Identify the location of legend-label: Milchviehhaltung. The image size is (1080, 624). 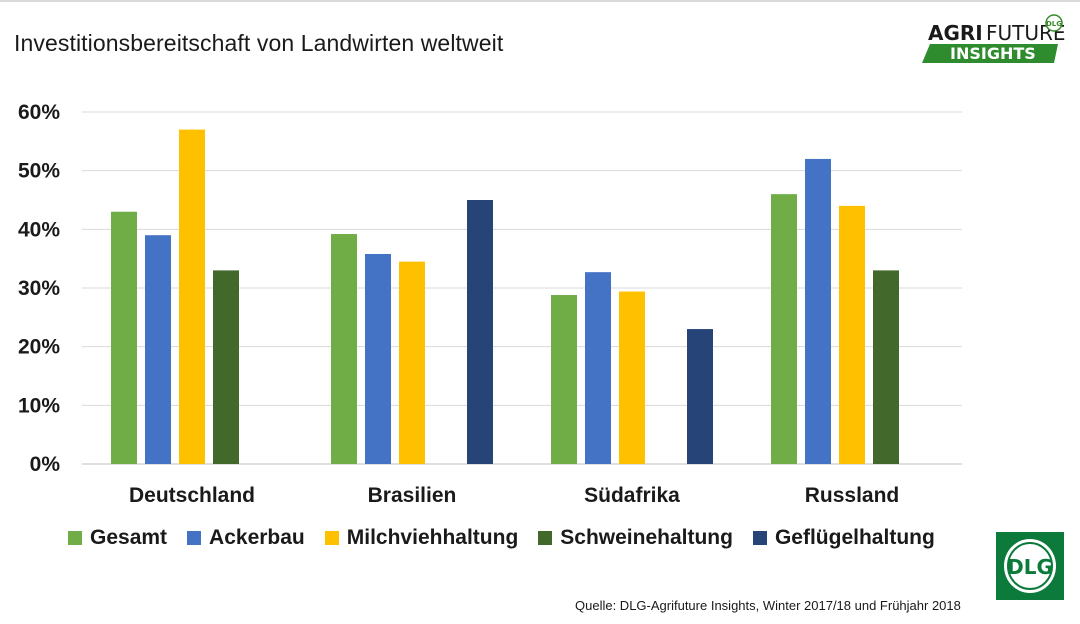
(432, 537).